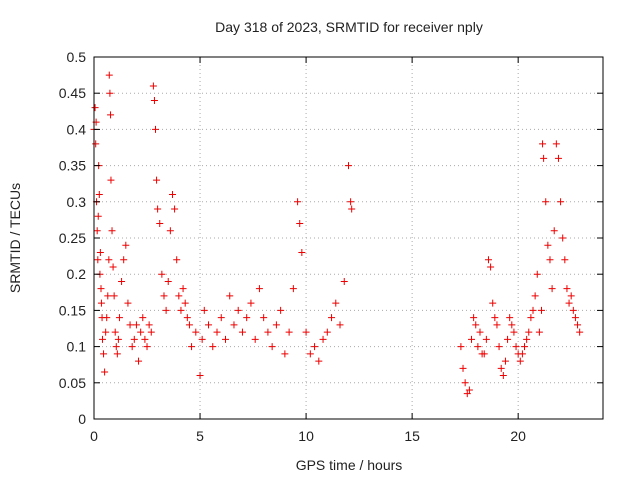 The height and width of the screenshot is (480, 640). I want to click on y-tick-label: 0.2, so click(77, 274).